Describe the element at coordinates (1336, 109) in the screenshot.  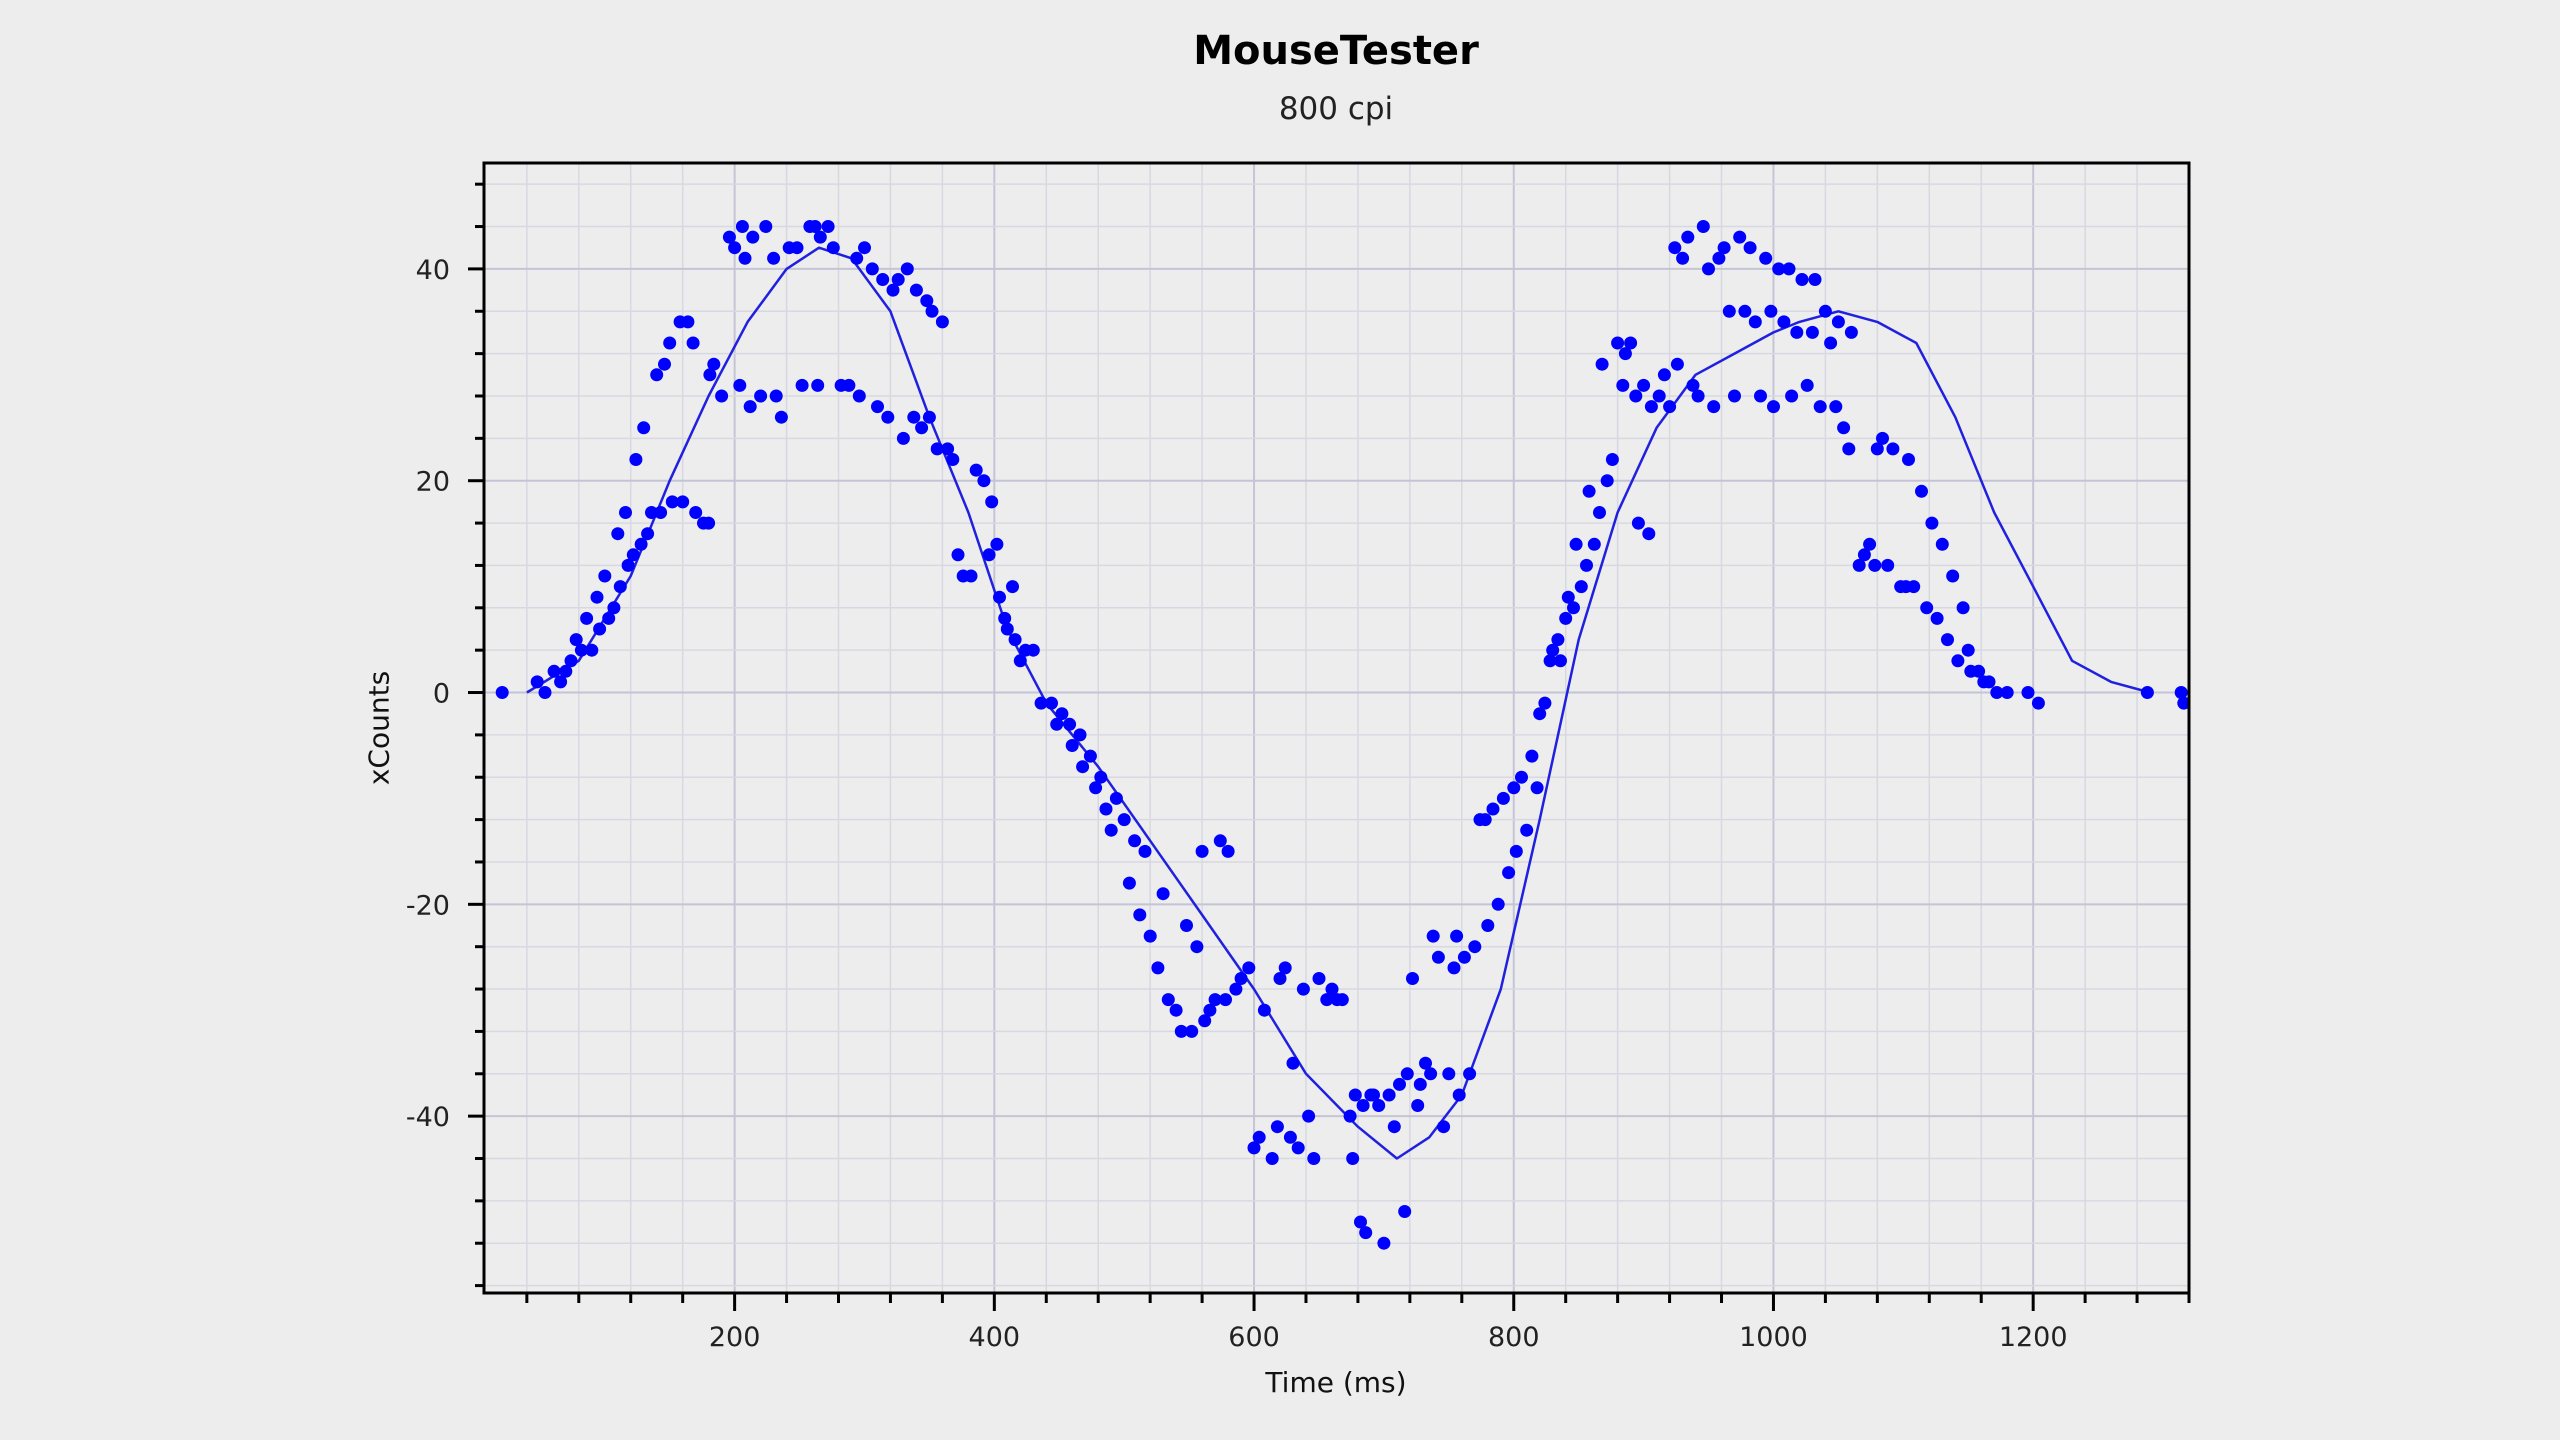
I see `chart-subtitle: 800 cpi` at that location.